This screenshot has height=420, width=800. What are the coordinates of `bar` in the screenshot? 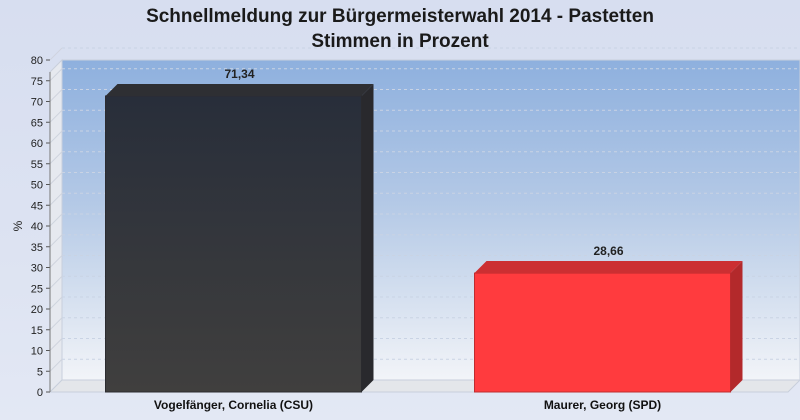 It's located at (602, 332).